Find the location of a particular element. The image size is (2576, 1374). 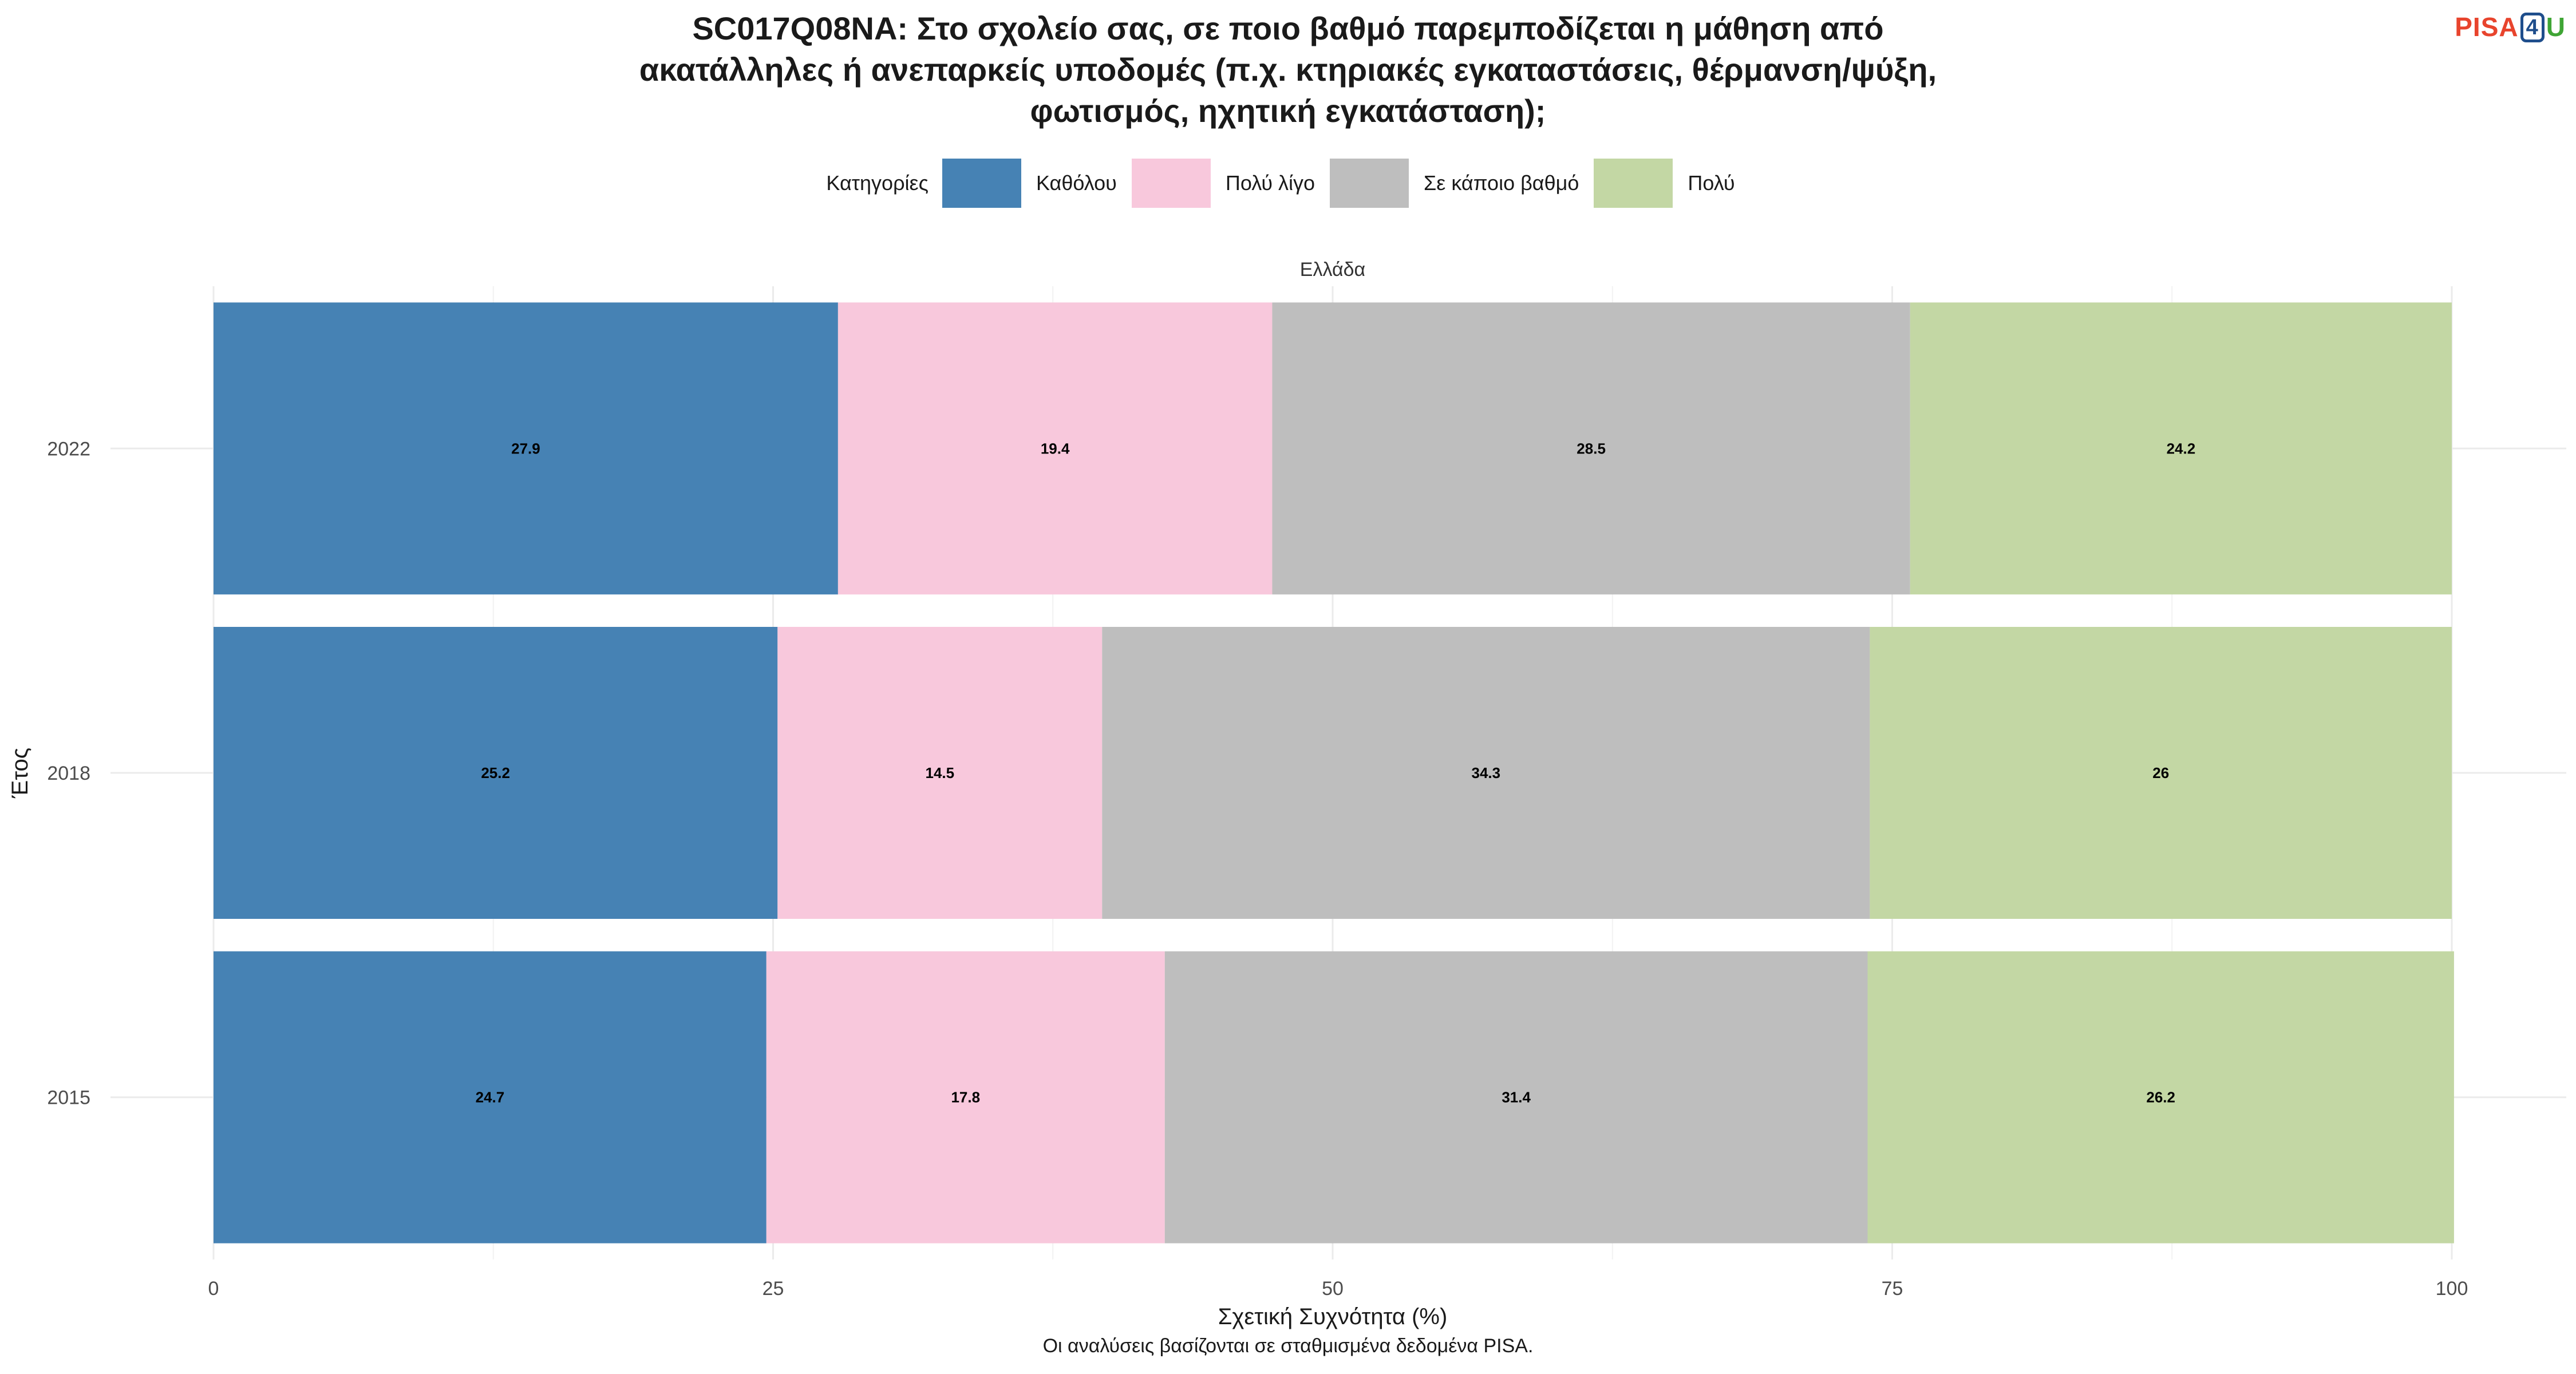

legend-label: Πολύ λίγο is located at coordinates (1270, 183).